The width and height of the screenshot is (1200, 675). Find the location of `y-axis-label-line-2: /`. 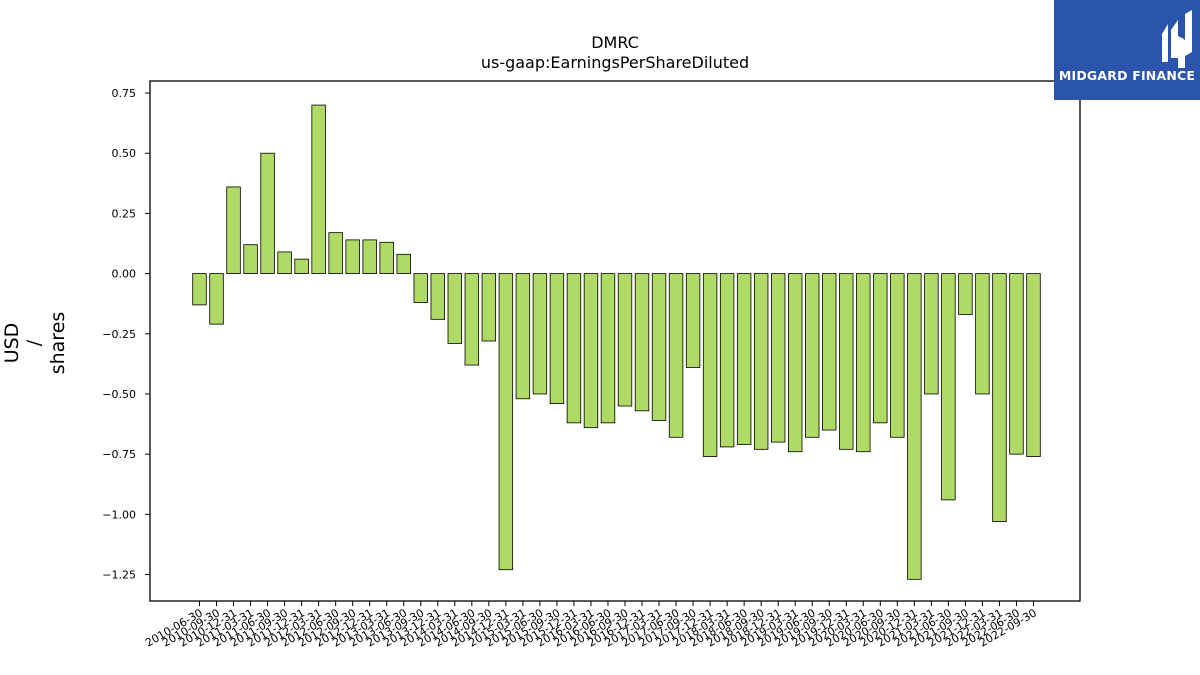

y-axis-label-line-2: / is located at coordinates (34, 342).